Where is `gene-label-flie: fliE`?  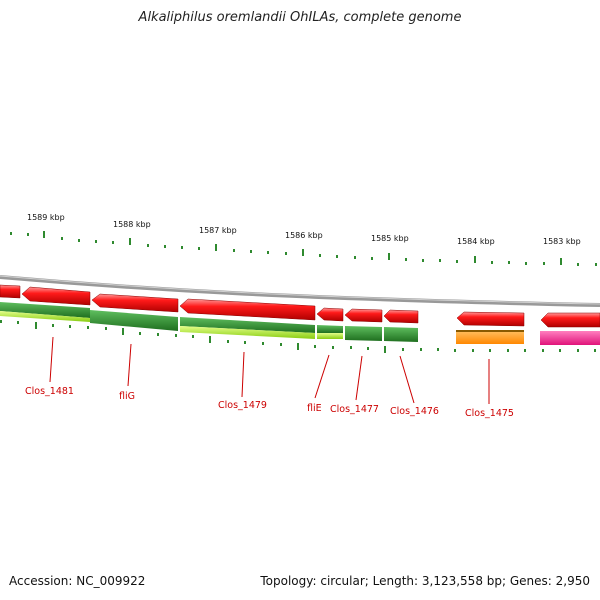 gene-label-flie: fliE is located at coordinates (314, 408).